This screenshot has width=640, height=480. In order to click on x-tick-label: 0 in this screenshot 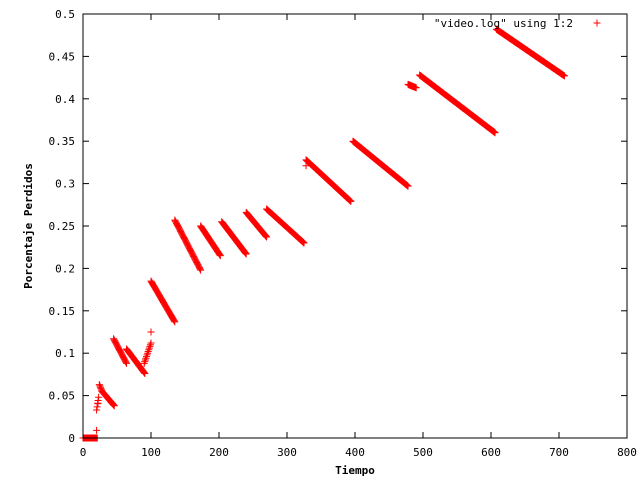, I will do `click(83, 452)`.